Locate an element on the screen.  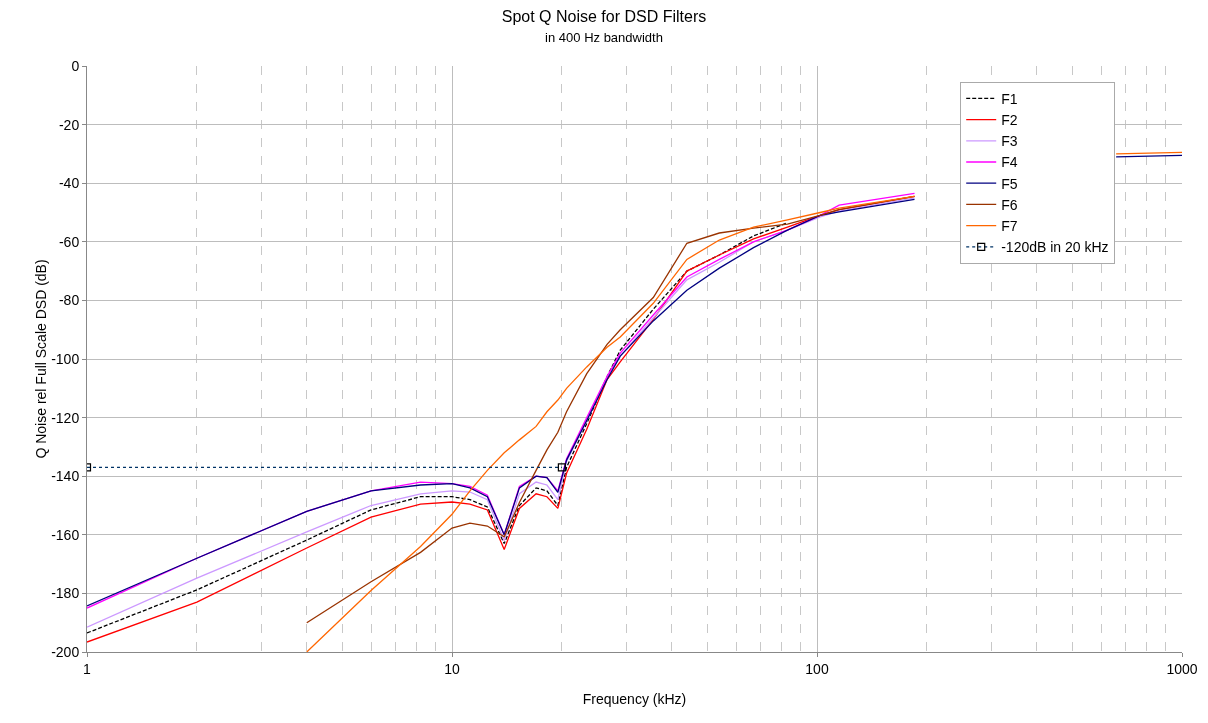
x-axis-title: Frequency (kHz) is located at coordinates (634, 699).